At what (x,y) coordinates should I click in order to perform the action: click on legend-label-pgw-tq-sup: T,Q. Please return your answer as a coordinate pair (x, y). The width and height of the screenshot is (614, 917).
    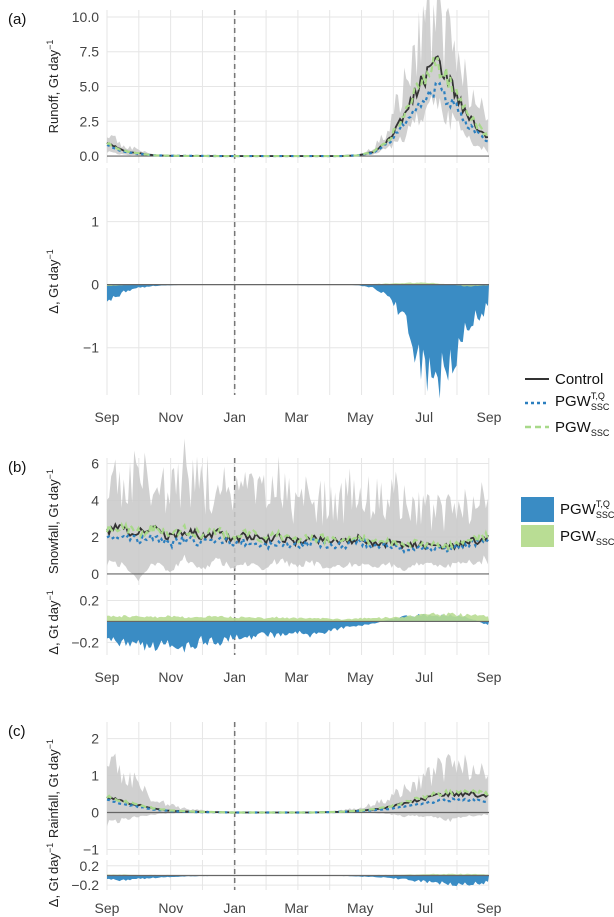
    Looking at the image, I should click on (598, 396).